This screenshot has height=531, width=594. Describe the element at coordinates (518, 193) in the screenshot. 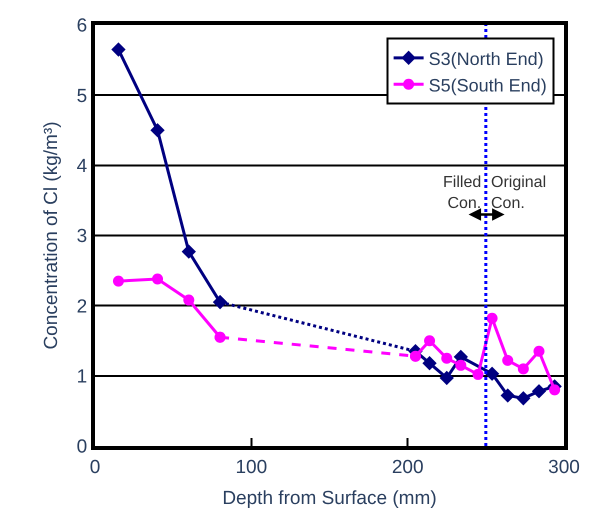

I see `annotation: Original Con.` at that location.